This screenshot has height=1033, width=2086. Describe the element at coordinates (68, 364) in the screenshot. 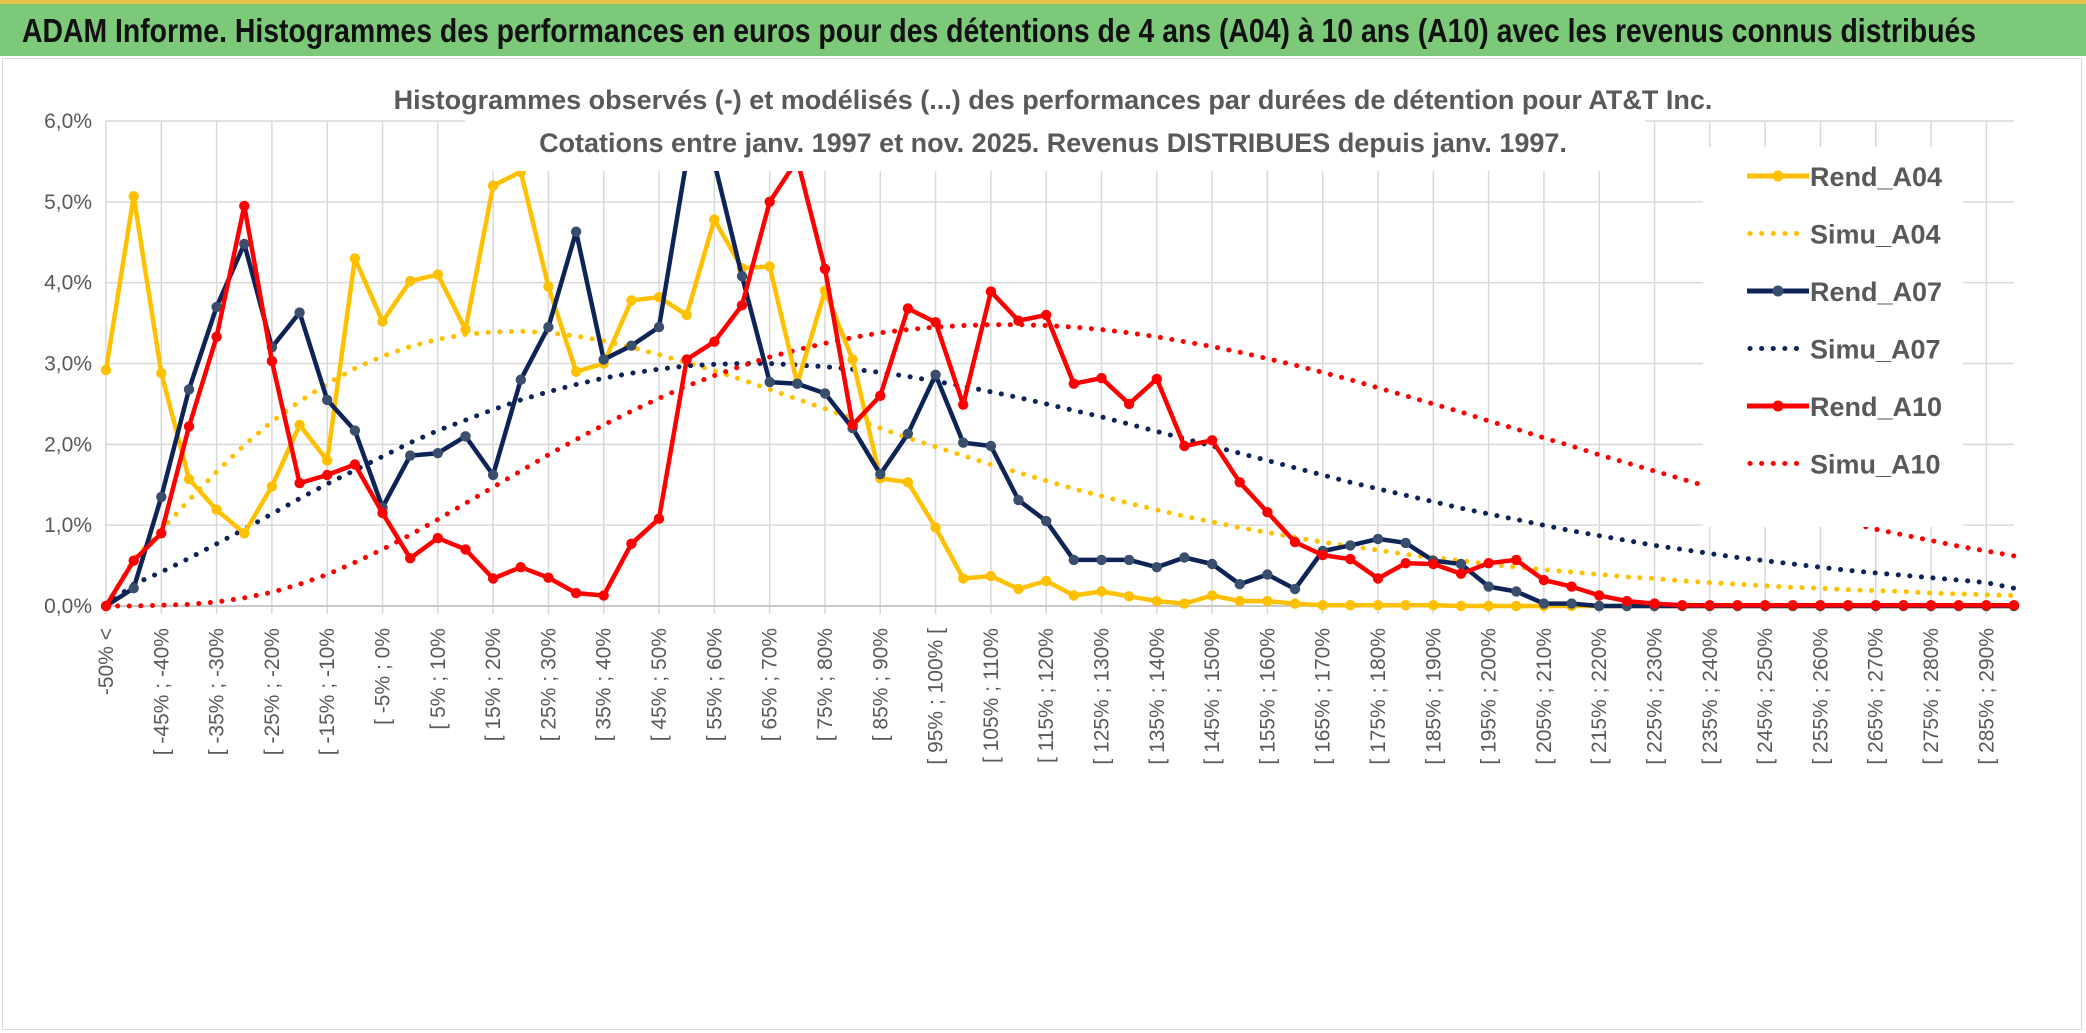

I see `y-tick-label: 3,0%` at that location.